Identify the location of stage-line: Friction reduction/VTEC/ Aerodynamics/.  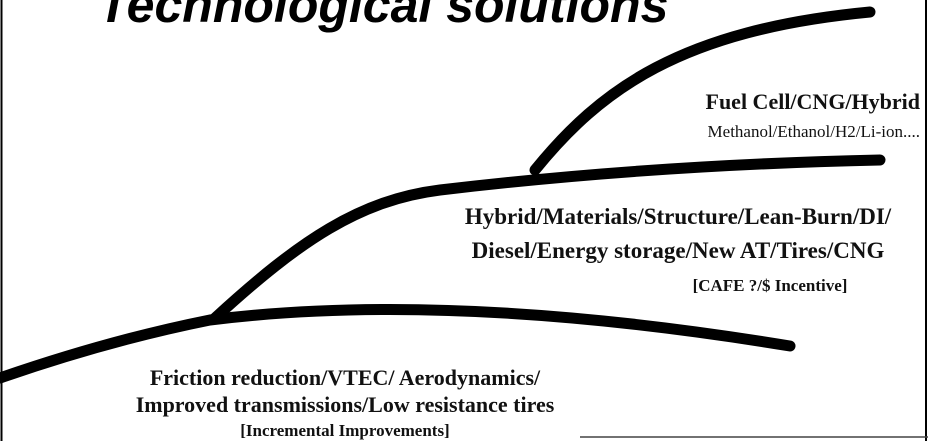
(345, 377).